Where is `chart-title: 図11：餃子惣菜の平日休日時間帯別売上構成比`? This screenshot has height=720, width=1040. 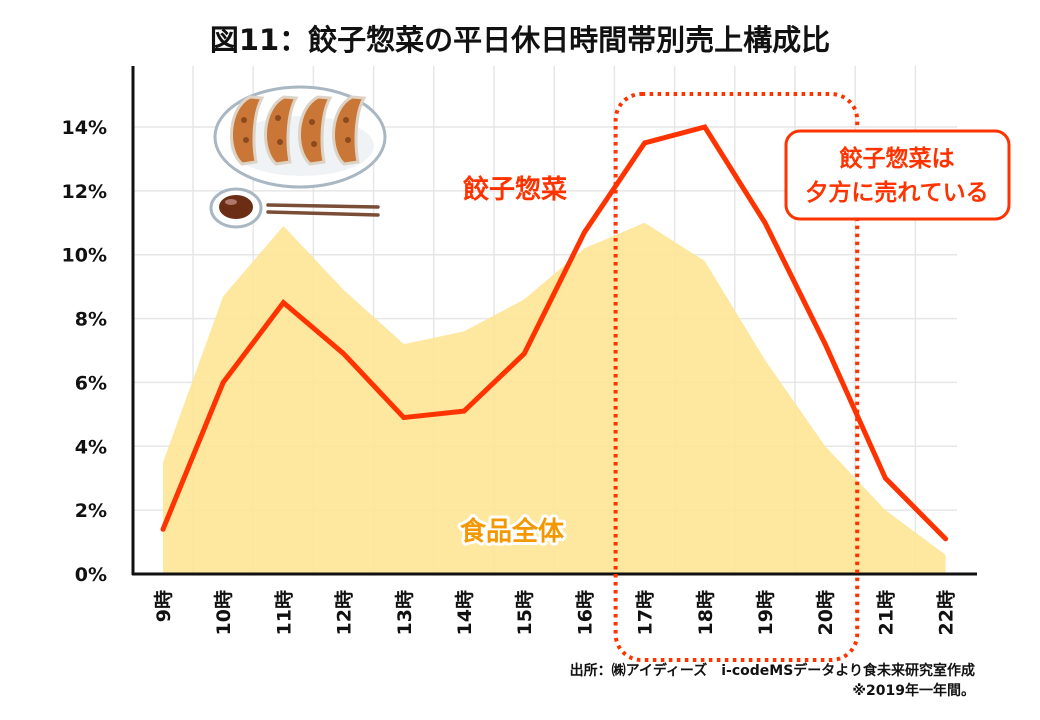
chart-title: 図11：餃子惣菜の平日休日時間帯別売上構成比 is located at coordinates (520, 40).